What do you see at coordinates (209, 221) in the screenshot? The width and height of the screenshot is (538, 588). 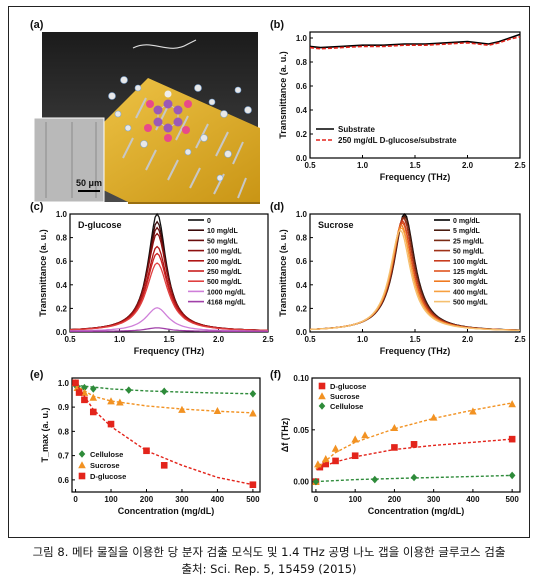 I see `legend-label: 0` at bounding box center [209, 221].